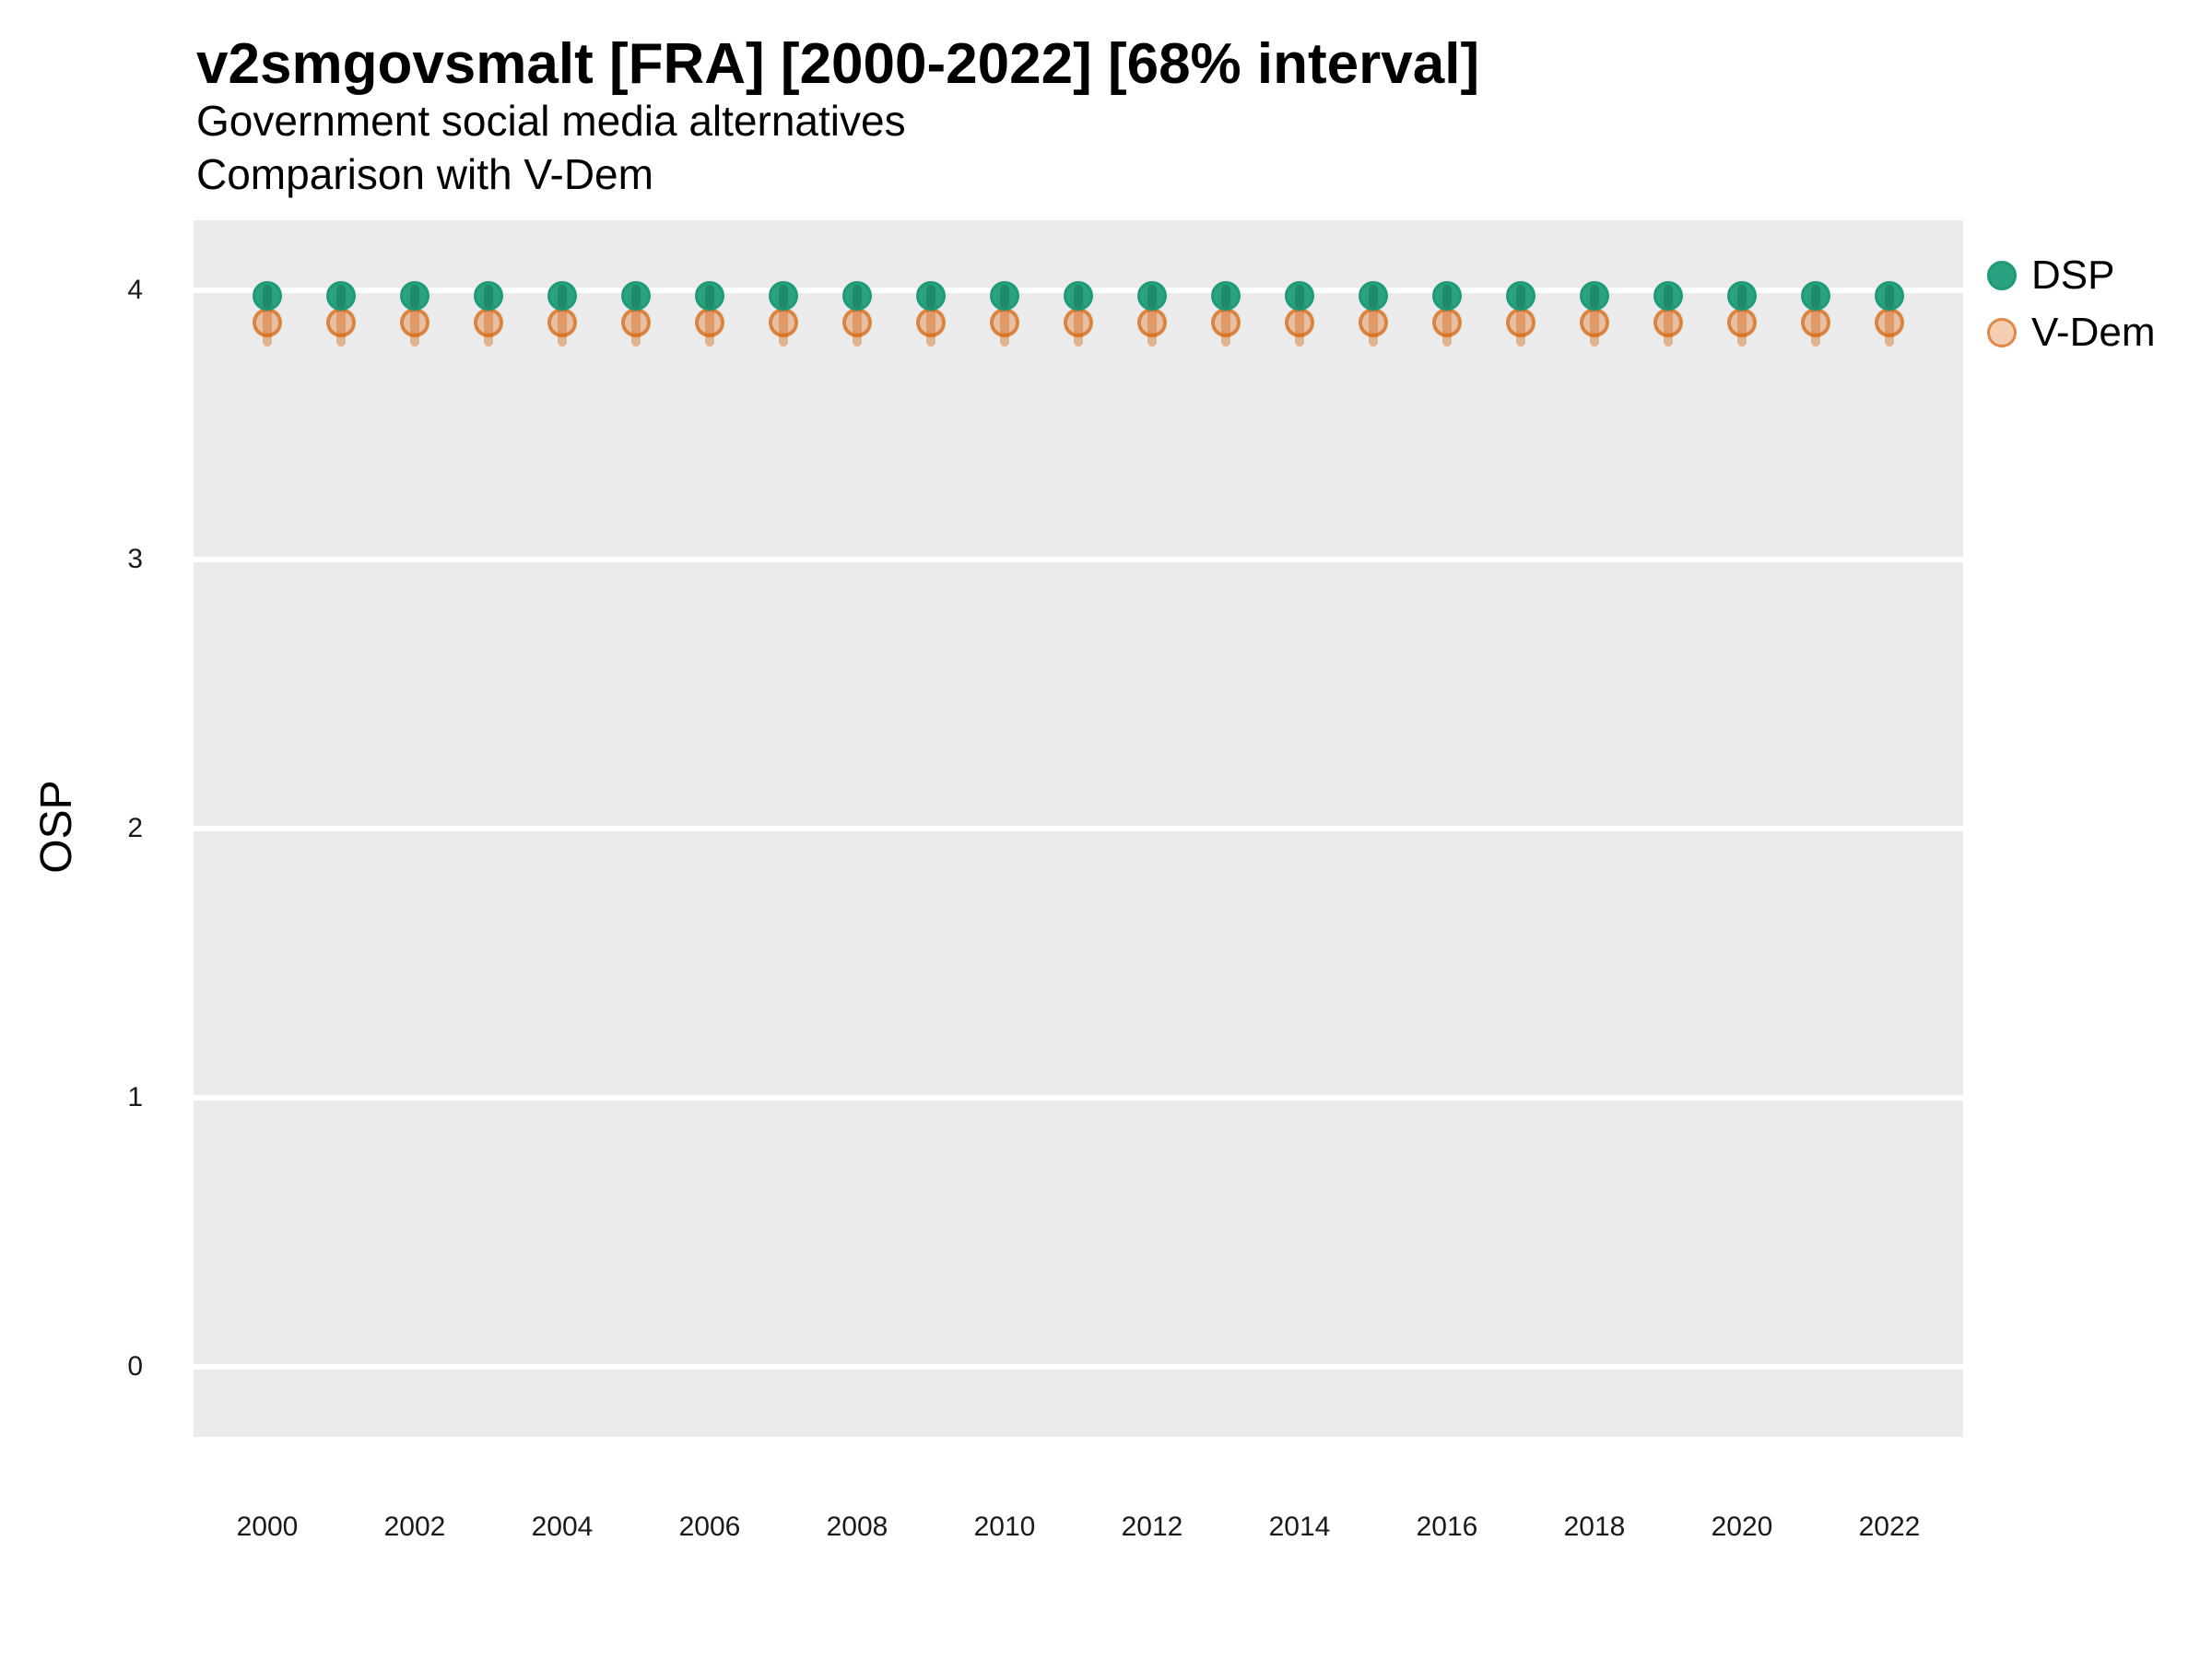 The width and height of the screenshot is (2212, 1659). I want to click on legend-key-dsp-icon, so click(2002, 275).